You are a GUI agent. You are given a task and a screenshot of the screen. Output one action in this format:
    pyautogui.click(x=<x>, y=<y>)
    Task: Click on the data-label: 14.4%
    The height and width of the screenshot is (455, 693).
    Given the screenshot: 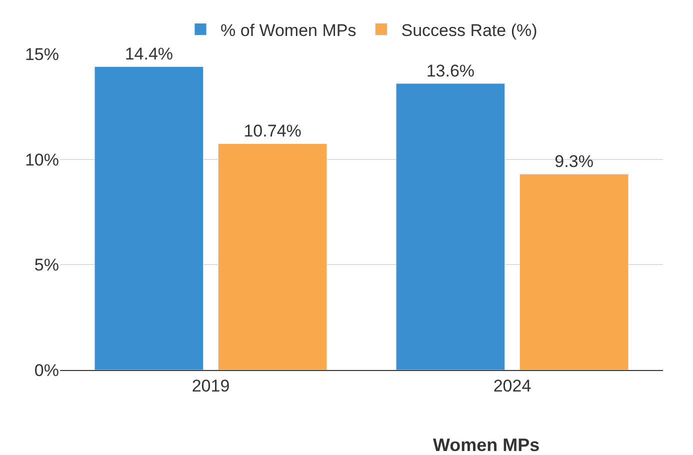 What is the action you would take?
    pyautogui.click(x=149, y=54)
    